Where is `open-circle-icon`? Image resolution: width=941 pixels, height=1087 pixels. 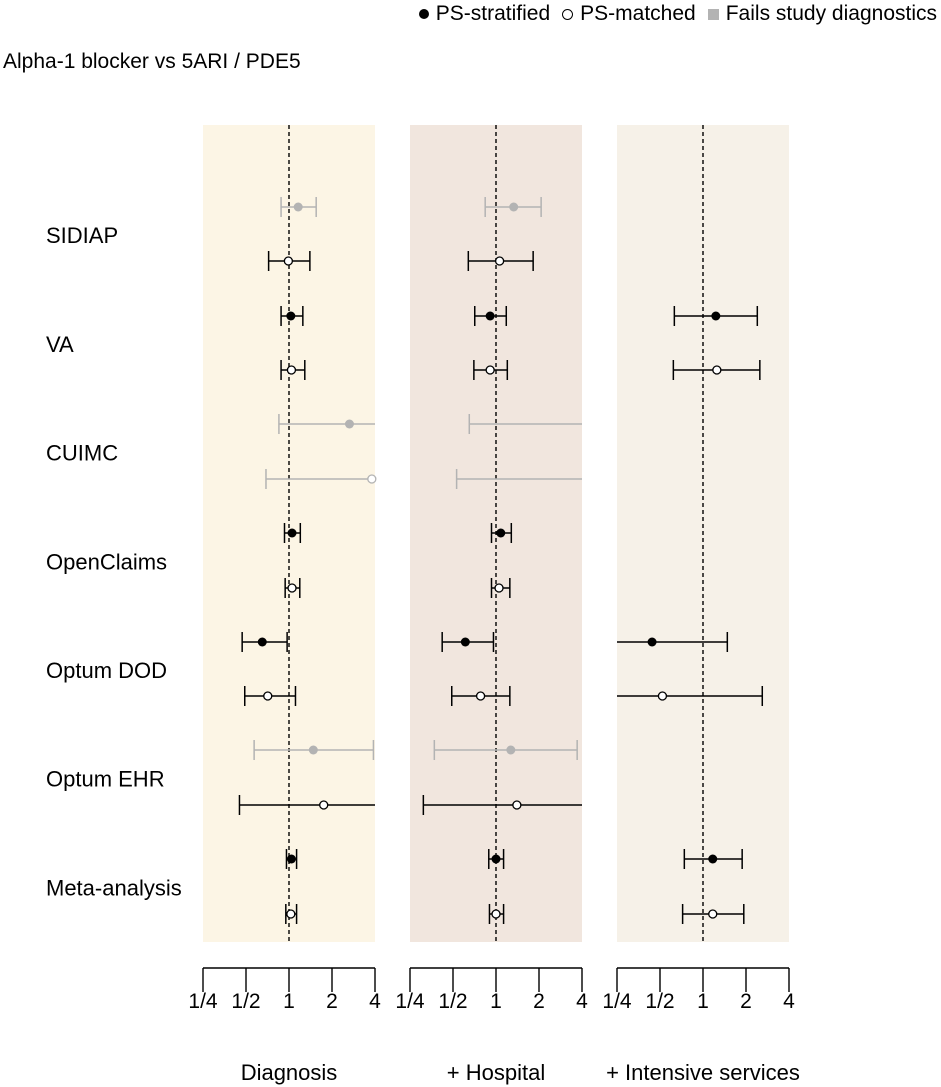
open-circle-icon is located at coordinates (568, 14).